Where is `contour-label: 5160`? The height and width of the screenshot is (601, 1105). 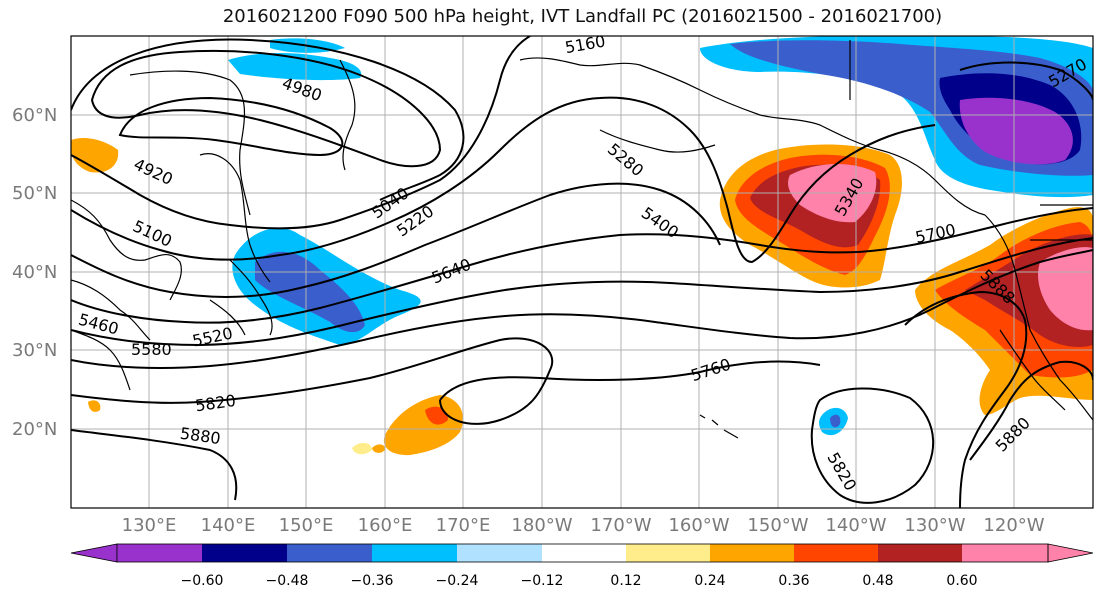 contour-label: 5160 is located at coordinates (584, 44).